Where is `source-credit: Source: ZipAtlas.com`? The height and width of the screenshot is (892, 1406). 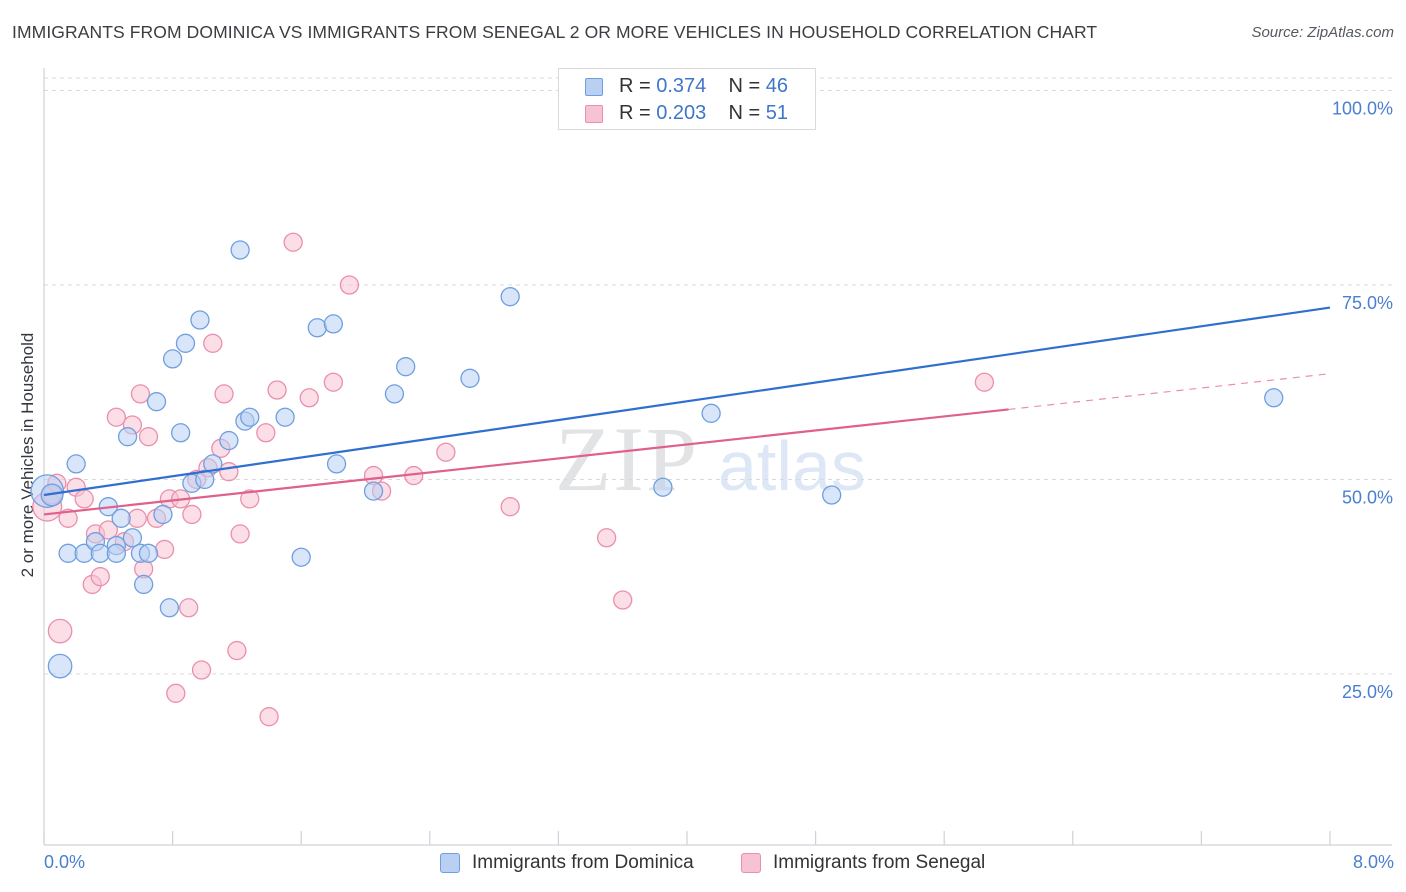
source-credit: Source: ZipAtlas.com is located at coordinates (1322, 32).